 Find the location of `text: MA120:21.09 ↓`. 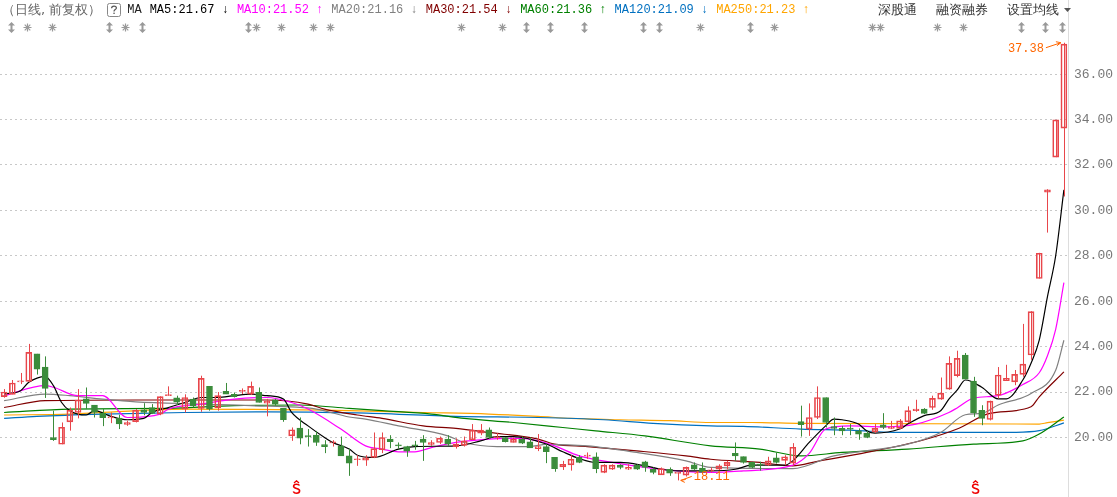

text: MA120:21.09 ↓ is located at coordinates (661, 10).